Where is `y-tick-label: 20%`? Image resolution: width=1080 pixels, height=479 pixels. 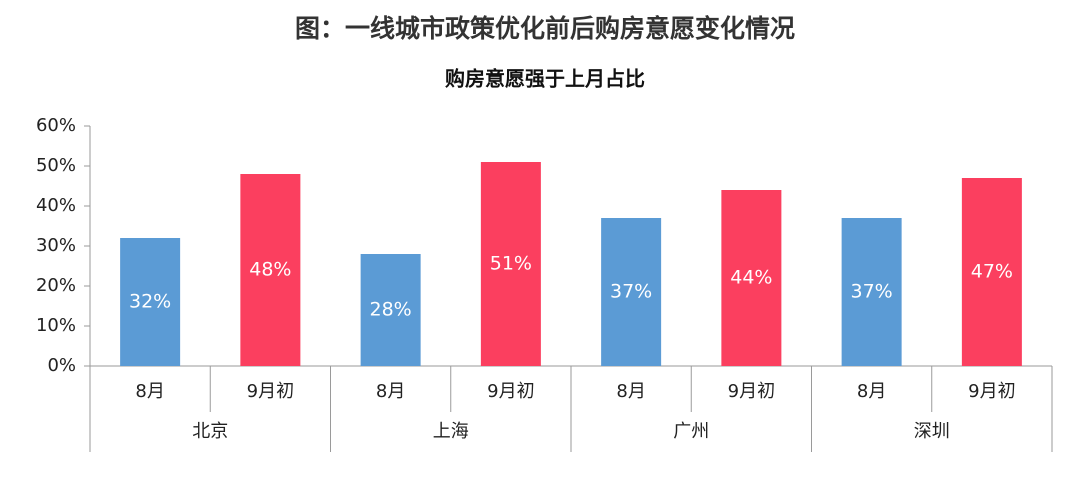 y-tick-label: 20% is located at coordinates (56, 285).